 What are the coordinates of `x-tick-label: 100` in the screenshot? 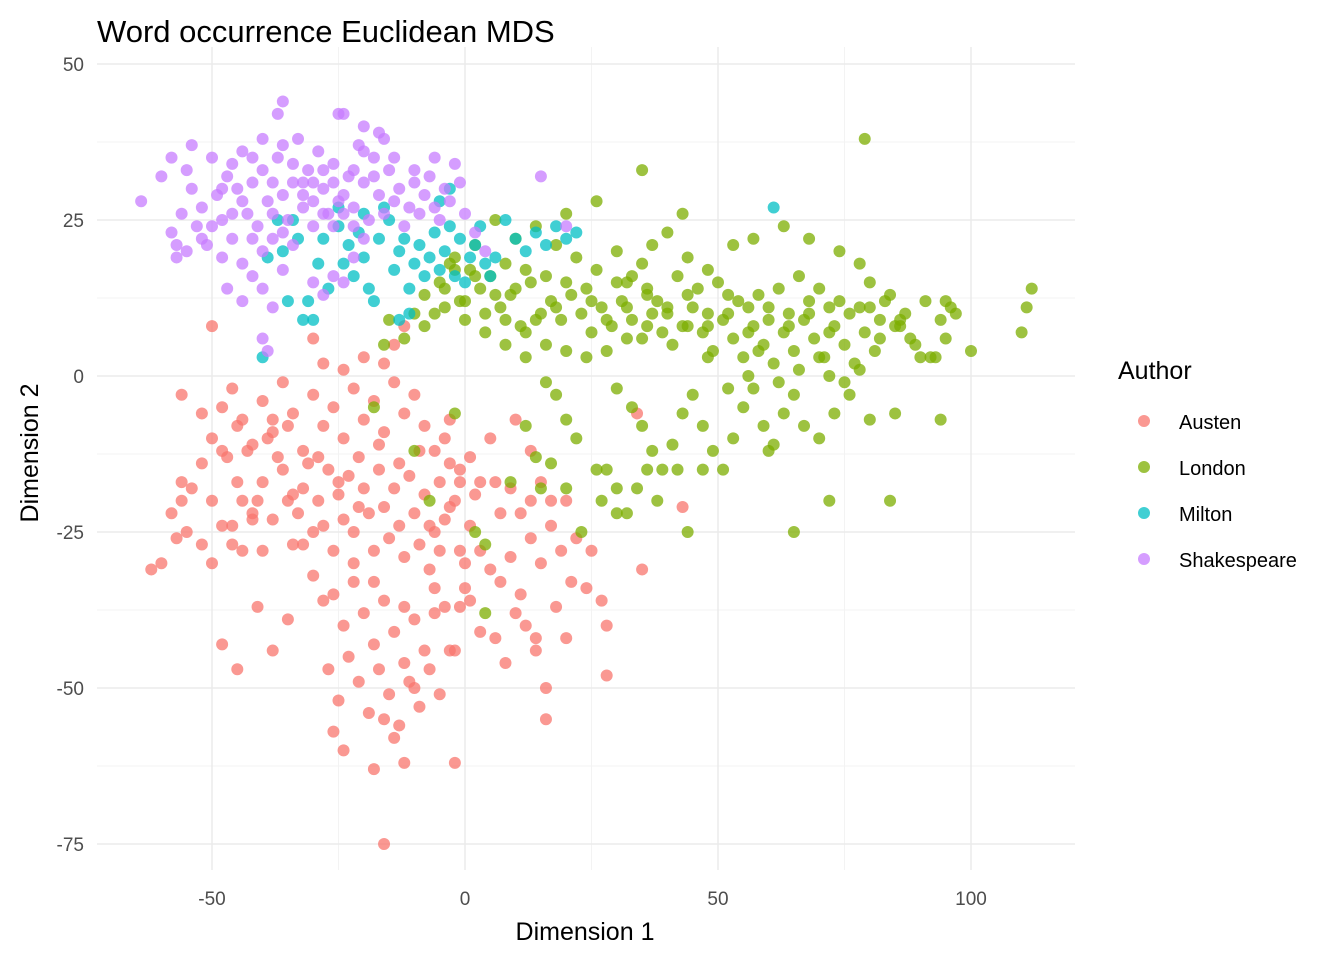 It's located at (971, 899).